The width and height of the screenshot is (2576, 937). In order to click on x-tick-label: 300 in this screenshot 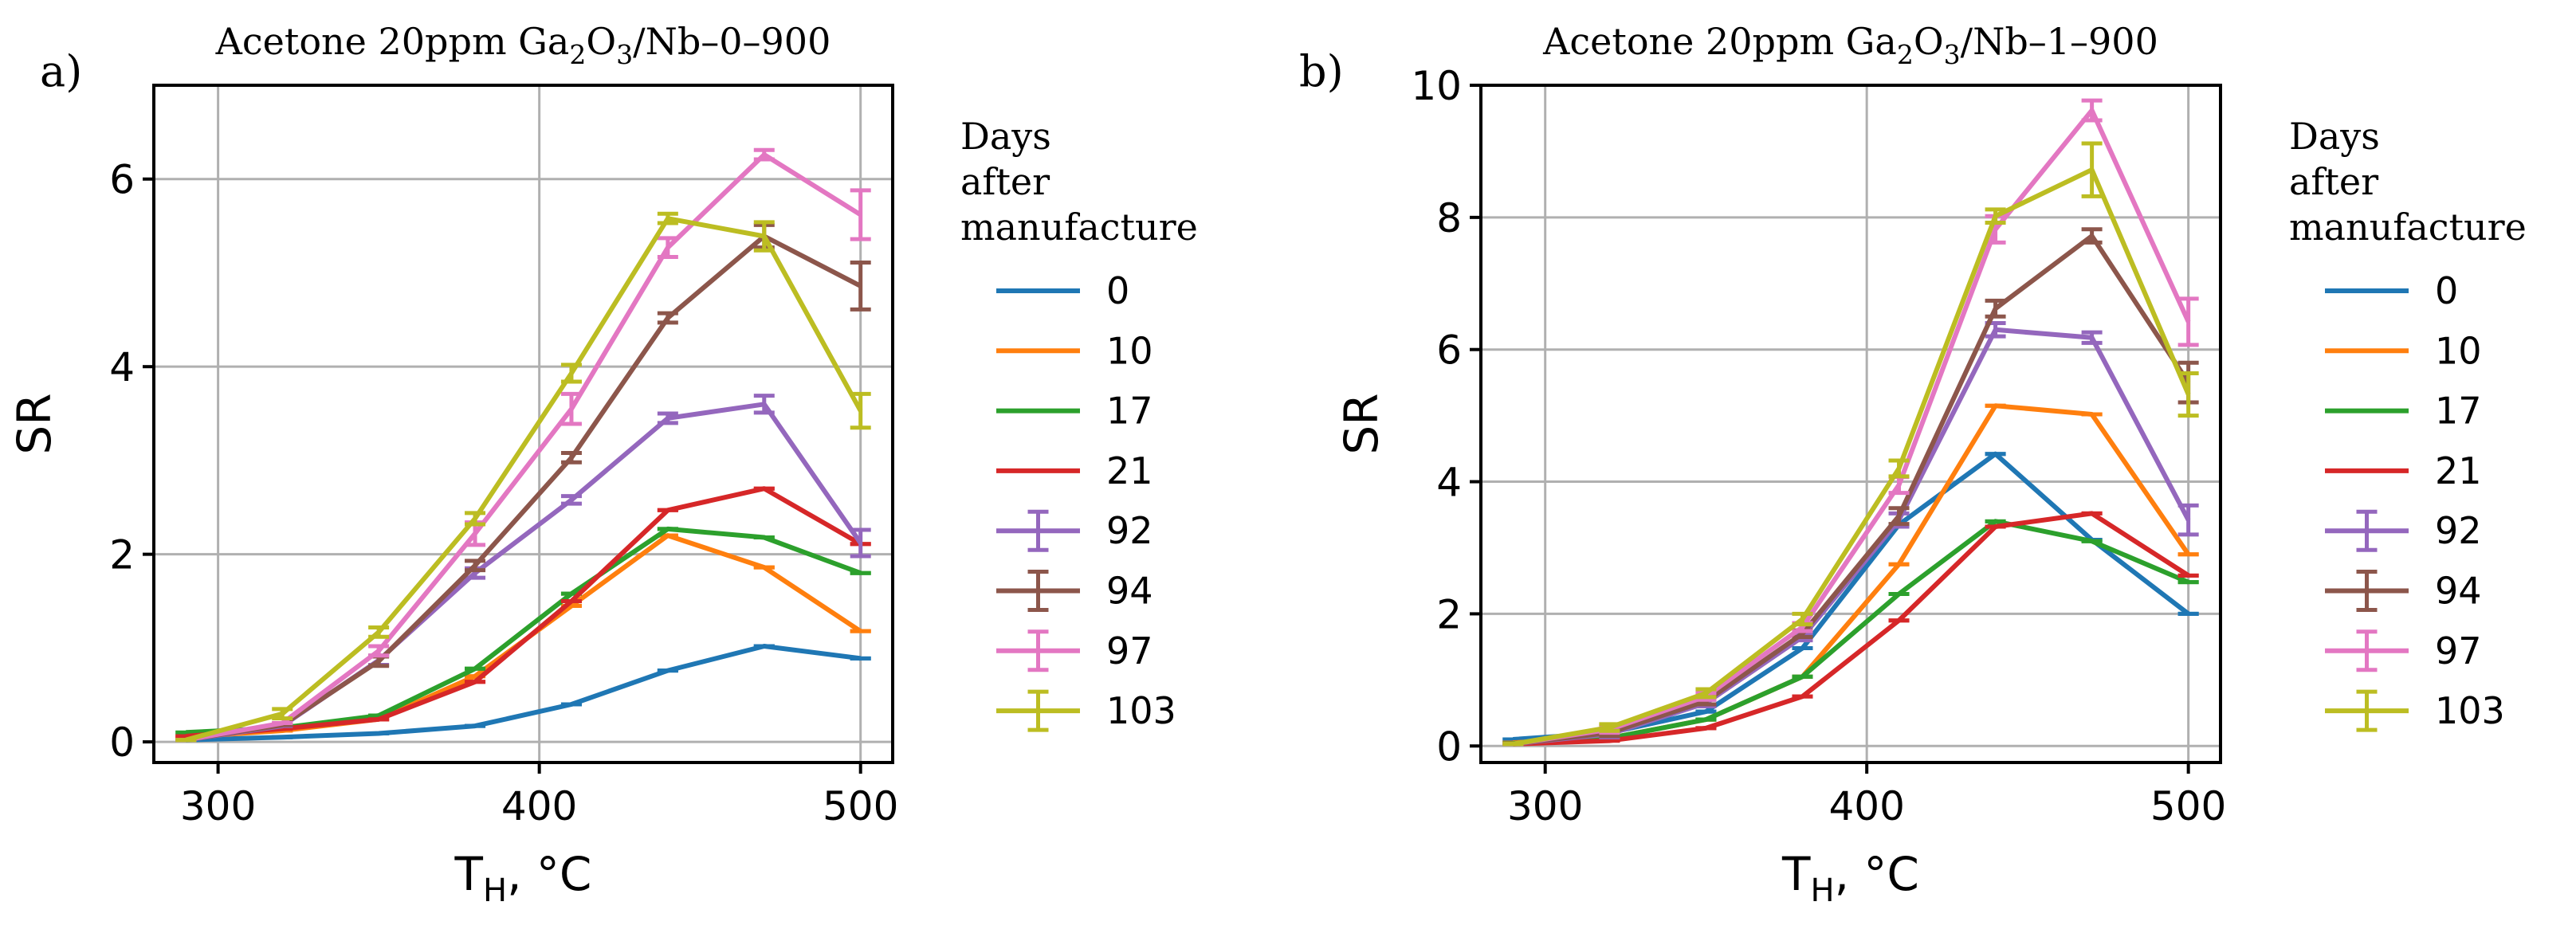, I will do `click(218, 806)`.